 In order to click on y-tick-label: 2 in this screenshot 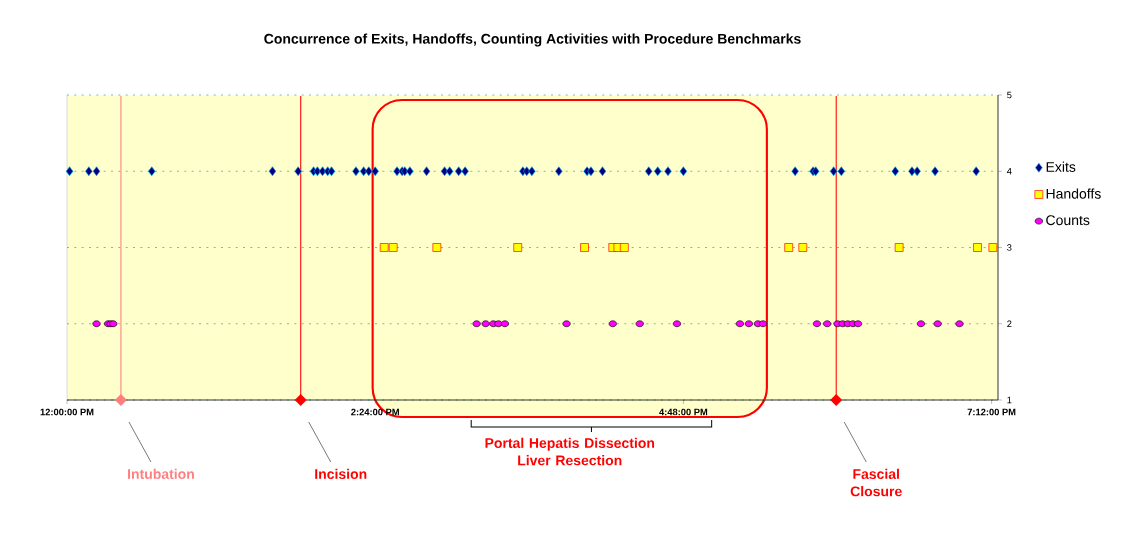, I will do `click(1009, 324)`.